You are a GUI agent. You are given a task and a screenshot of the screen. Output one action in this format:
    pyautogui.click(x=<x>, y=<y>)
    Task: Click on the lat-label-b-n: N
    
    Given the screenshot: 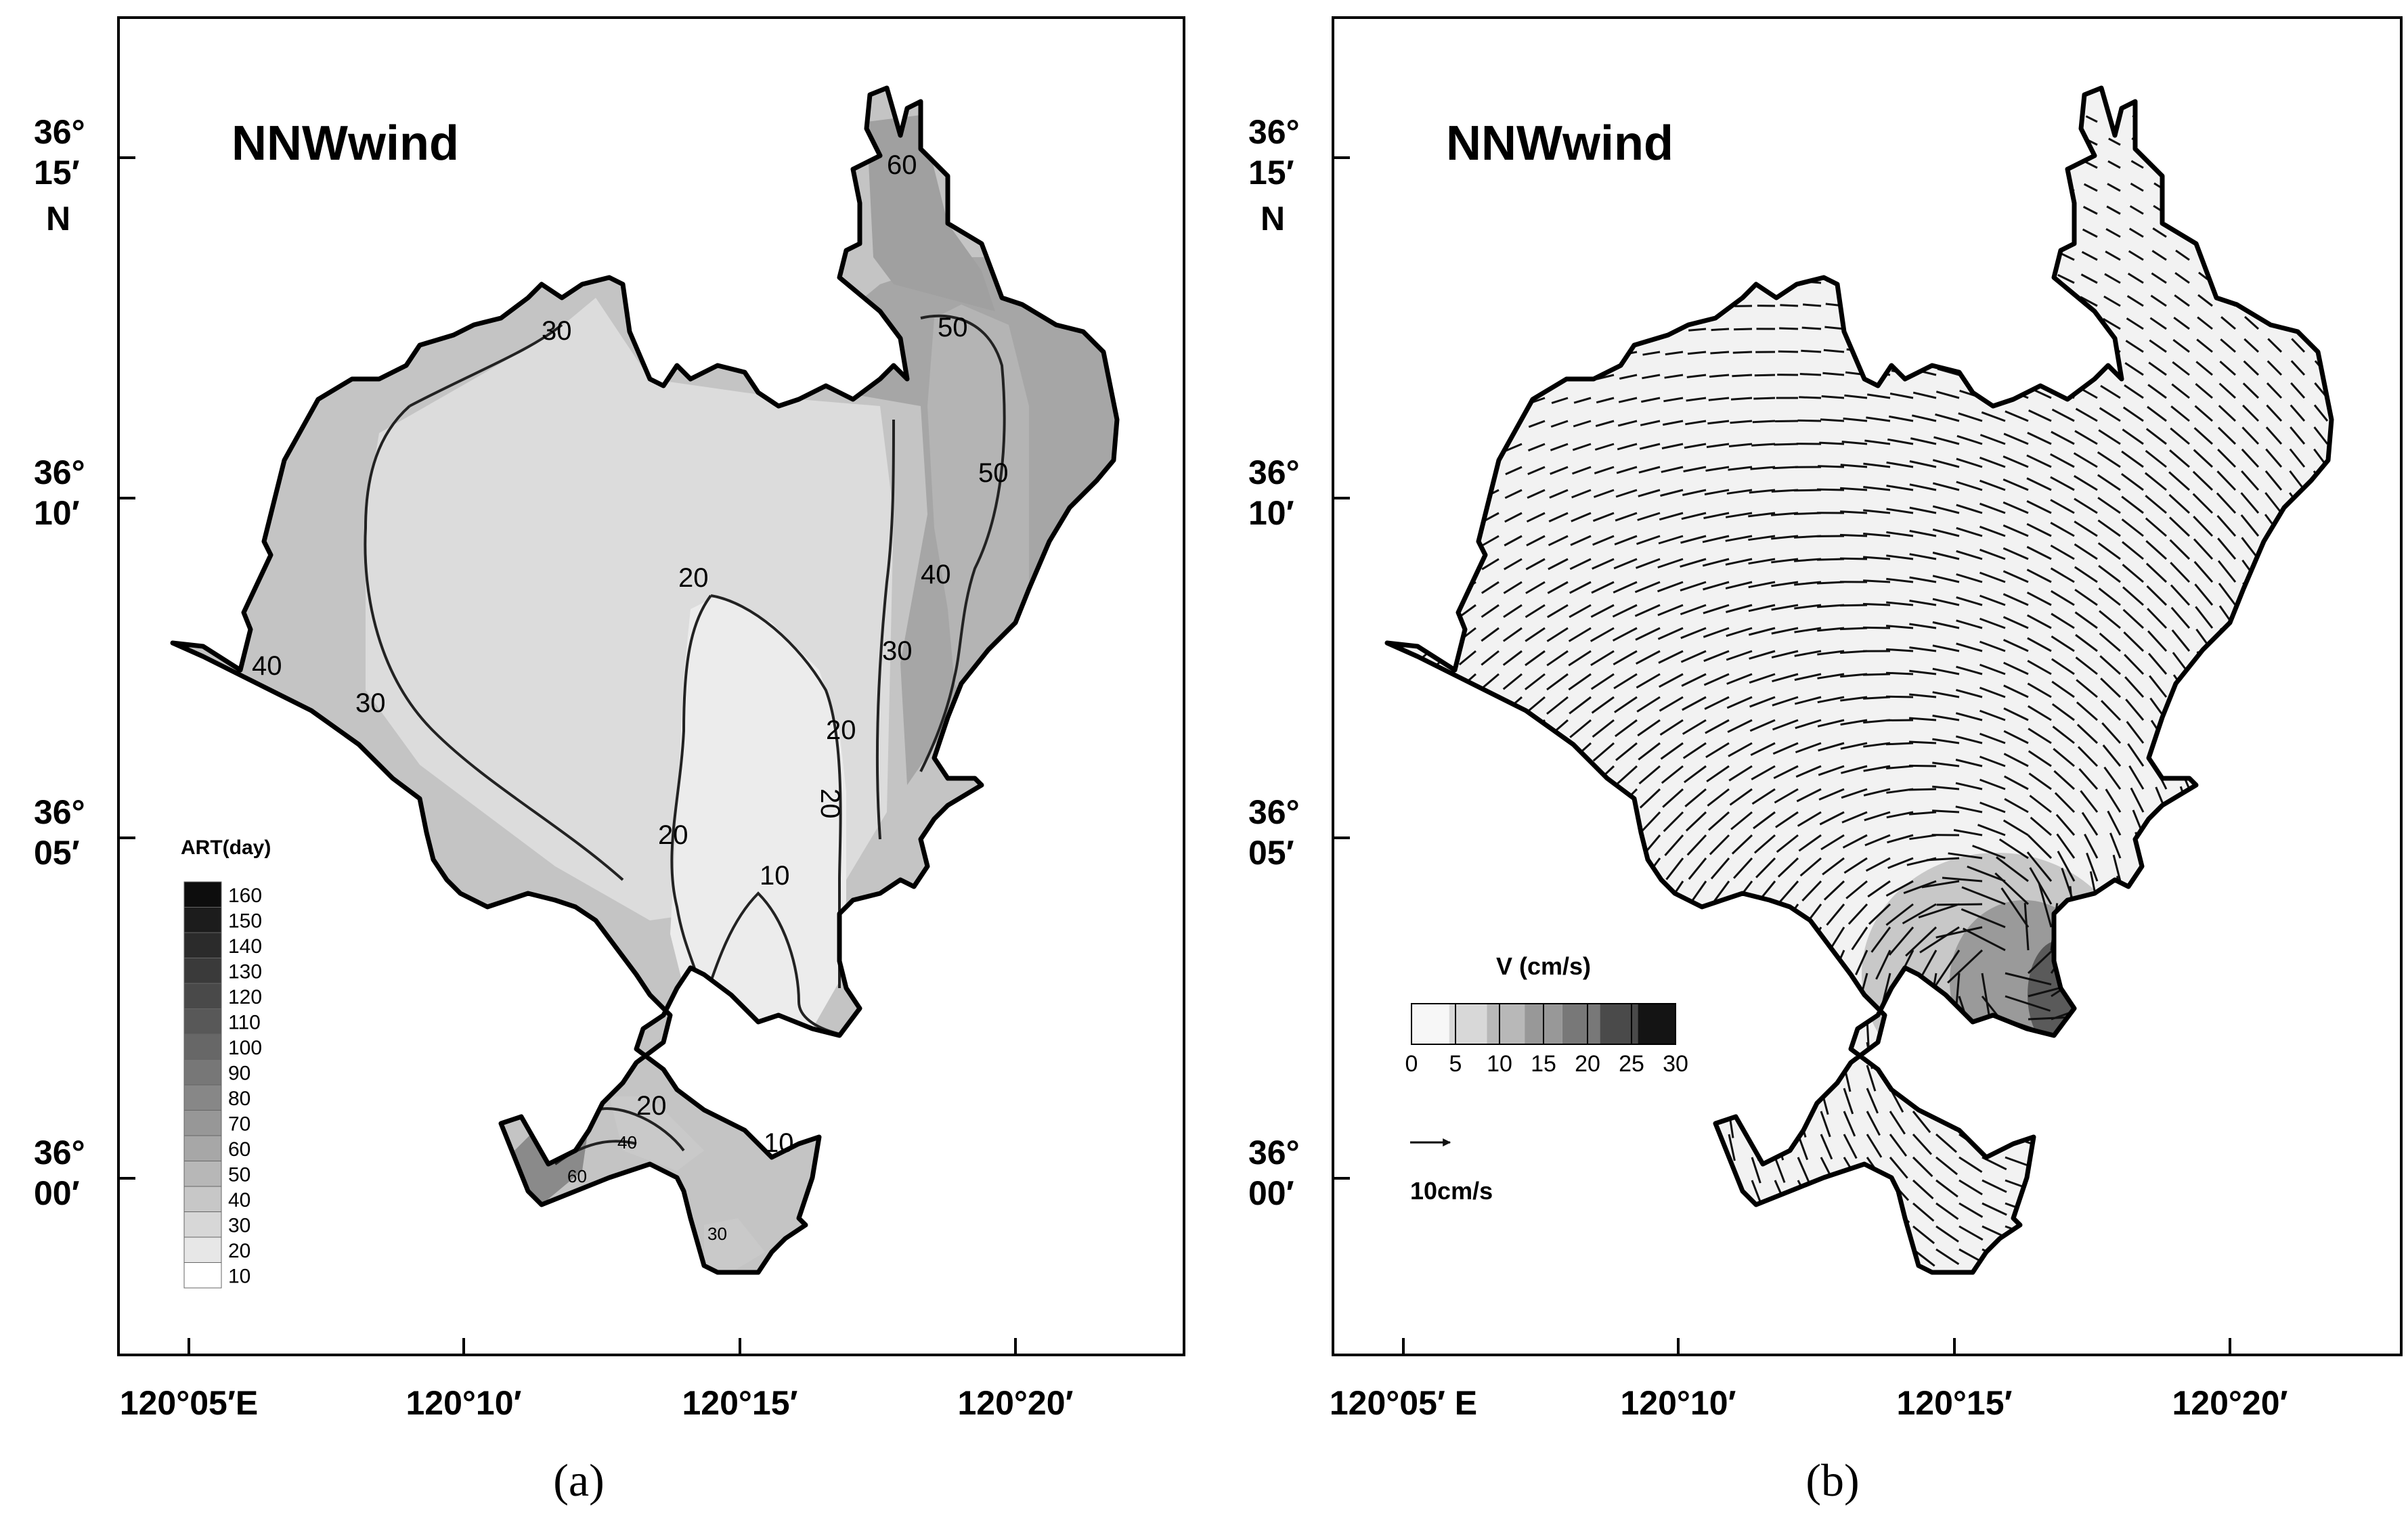 What is the action you would take?
    pyautogui.click(x=1273, y=219)
    